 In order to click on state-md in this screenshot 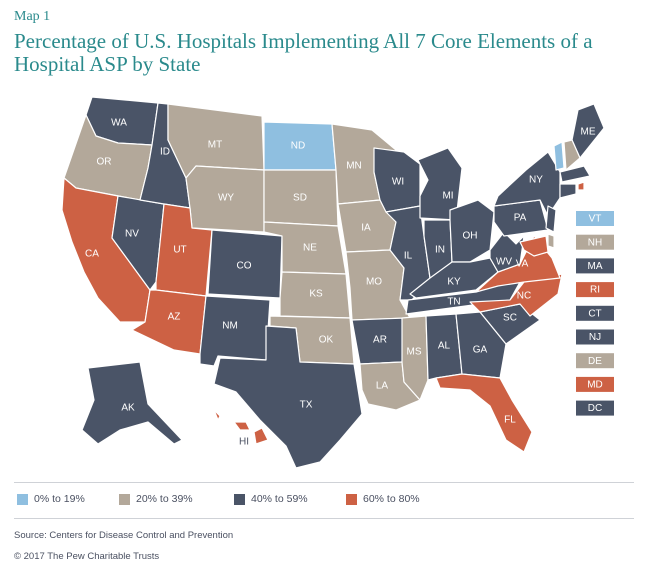, I will do `click(534, 246)`.